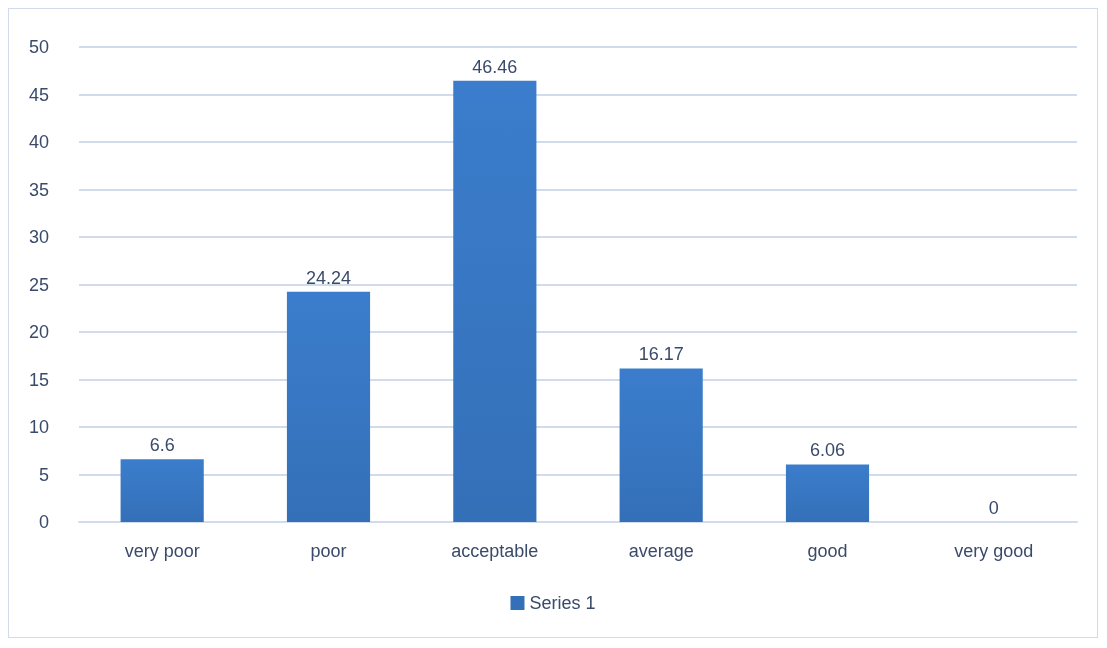 The width and height of the screenshot is (1107, 648). Describe the element at coordinates (328, 277) in the screenshot. I see `data-label: 24.24` at that location.